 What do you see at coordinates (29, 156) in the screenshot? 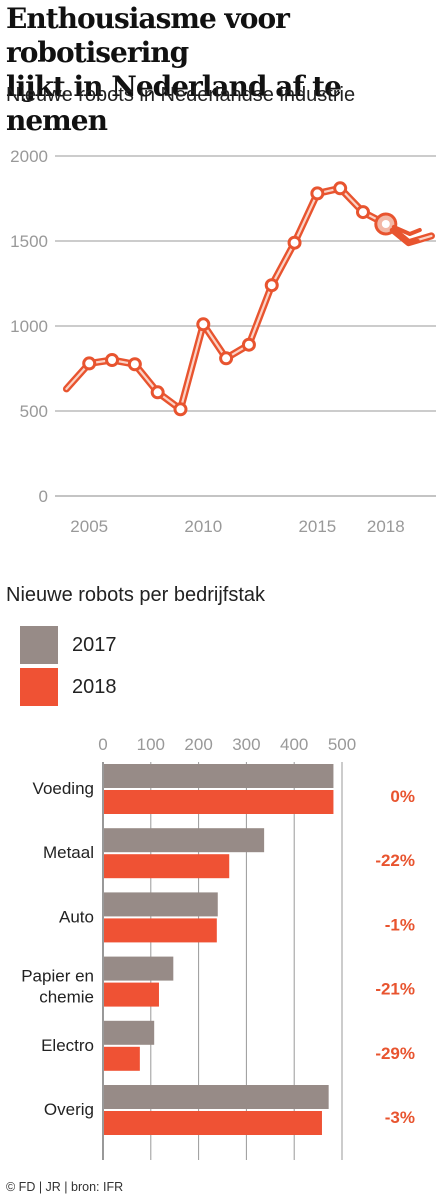
I see `y-tick-label: 2000` at bounding box center [29, 156].